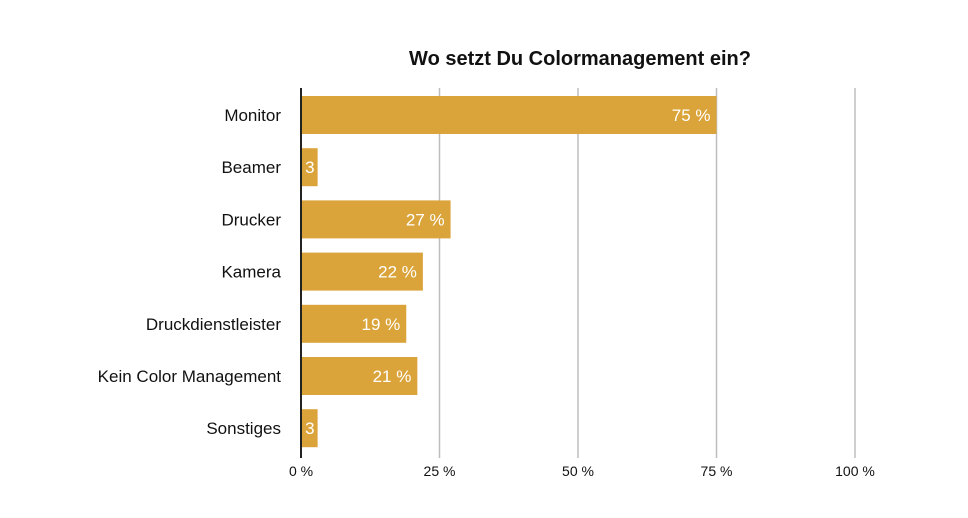 This screenshot has height=518, width=968. I want to click on category-label: Kein Color Management, so click(190, 376).